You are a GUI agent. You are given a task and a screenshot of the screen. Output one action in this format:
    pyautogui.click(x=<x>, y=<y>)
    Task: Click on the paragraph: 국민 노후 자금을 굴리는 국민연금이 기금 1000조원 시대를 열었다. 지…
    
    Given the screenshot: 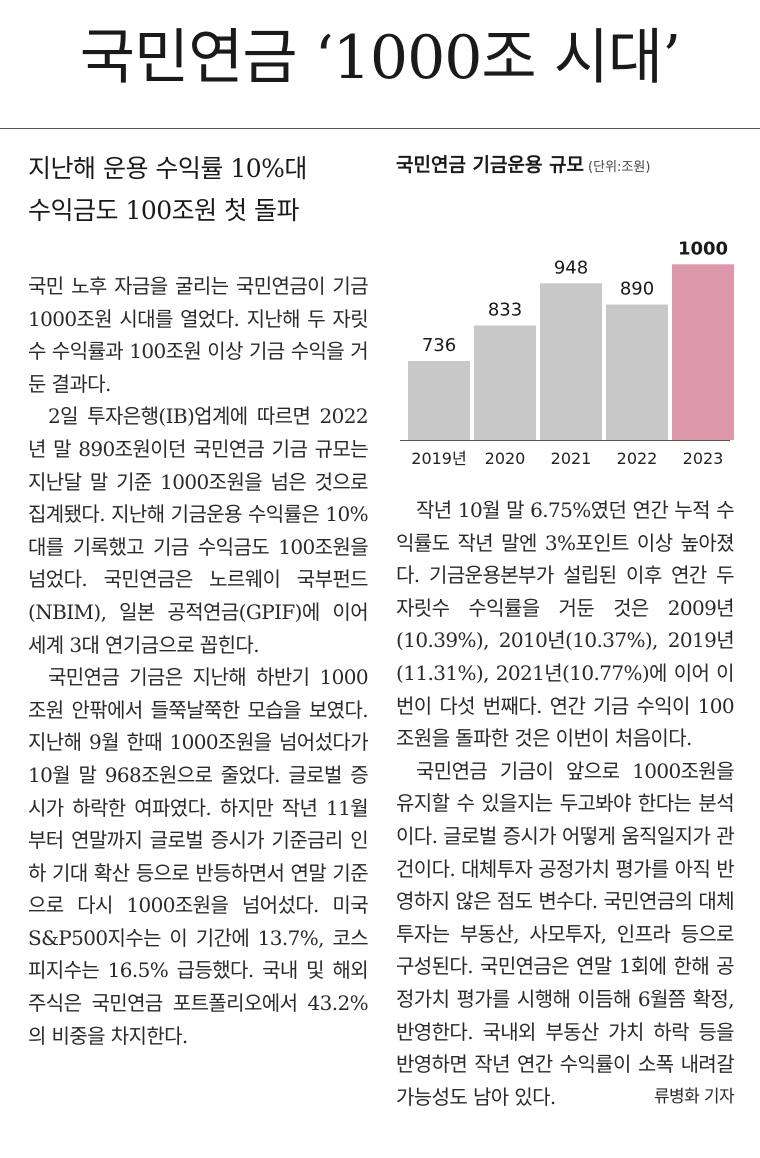 What is the action you would take?
    pyautogui.click(x=198, y=335)
    